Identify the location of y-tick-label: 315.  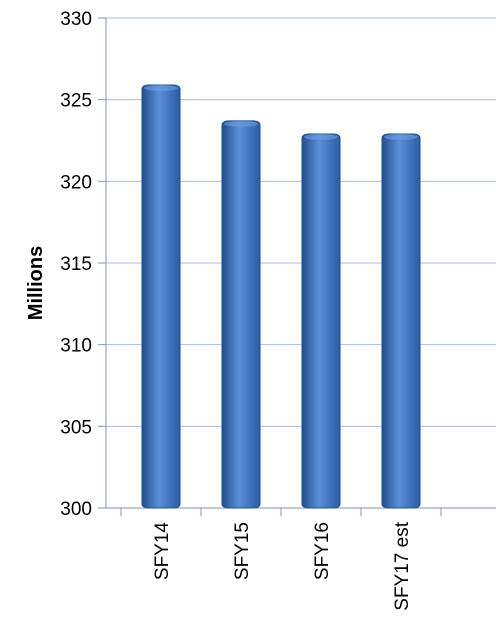
(76, 264).